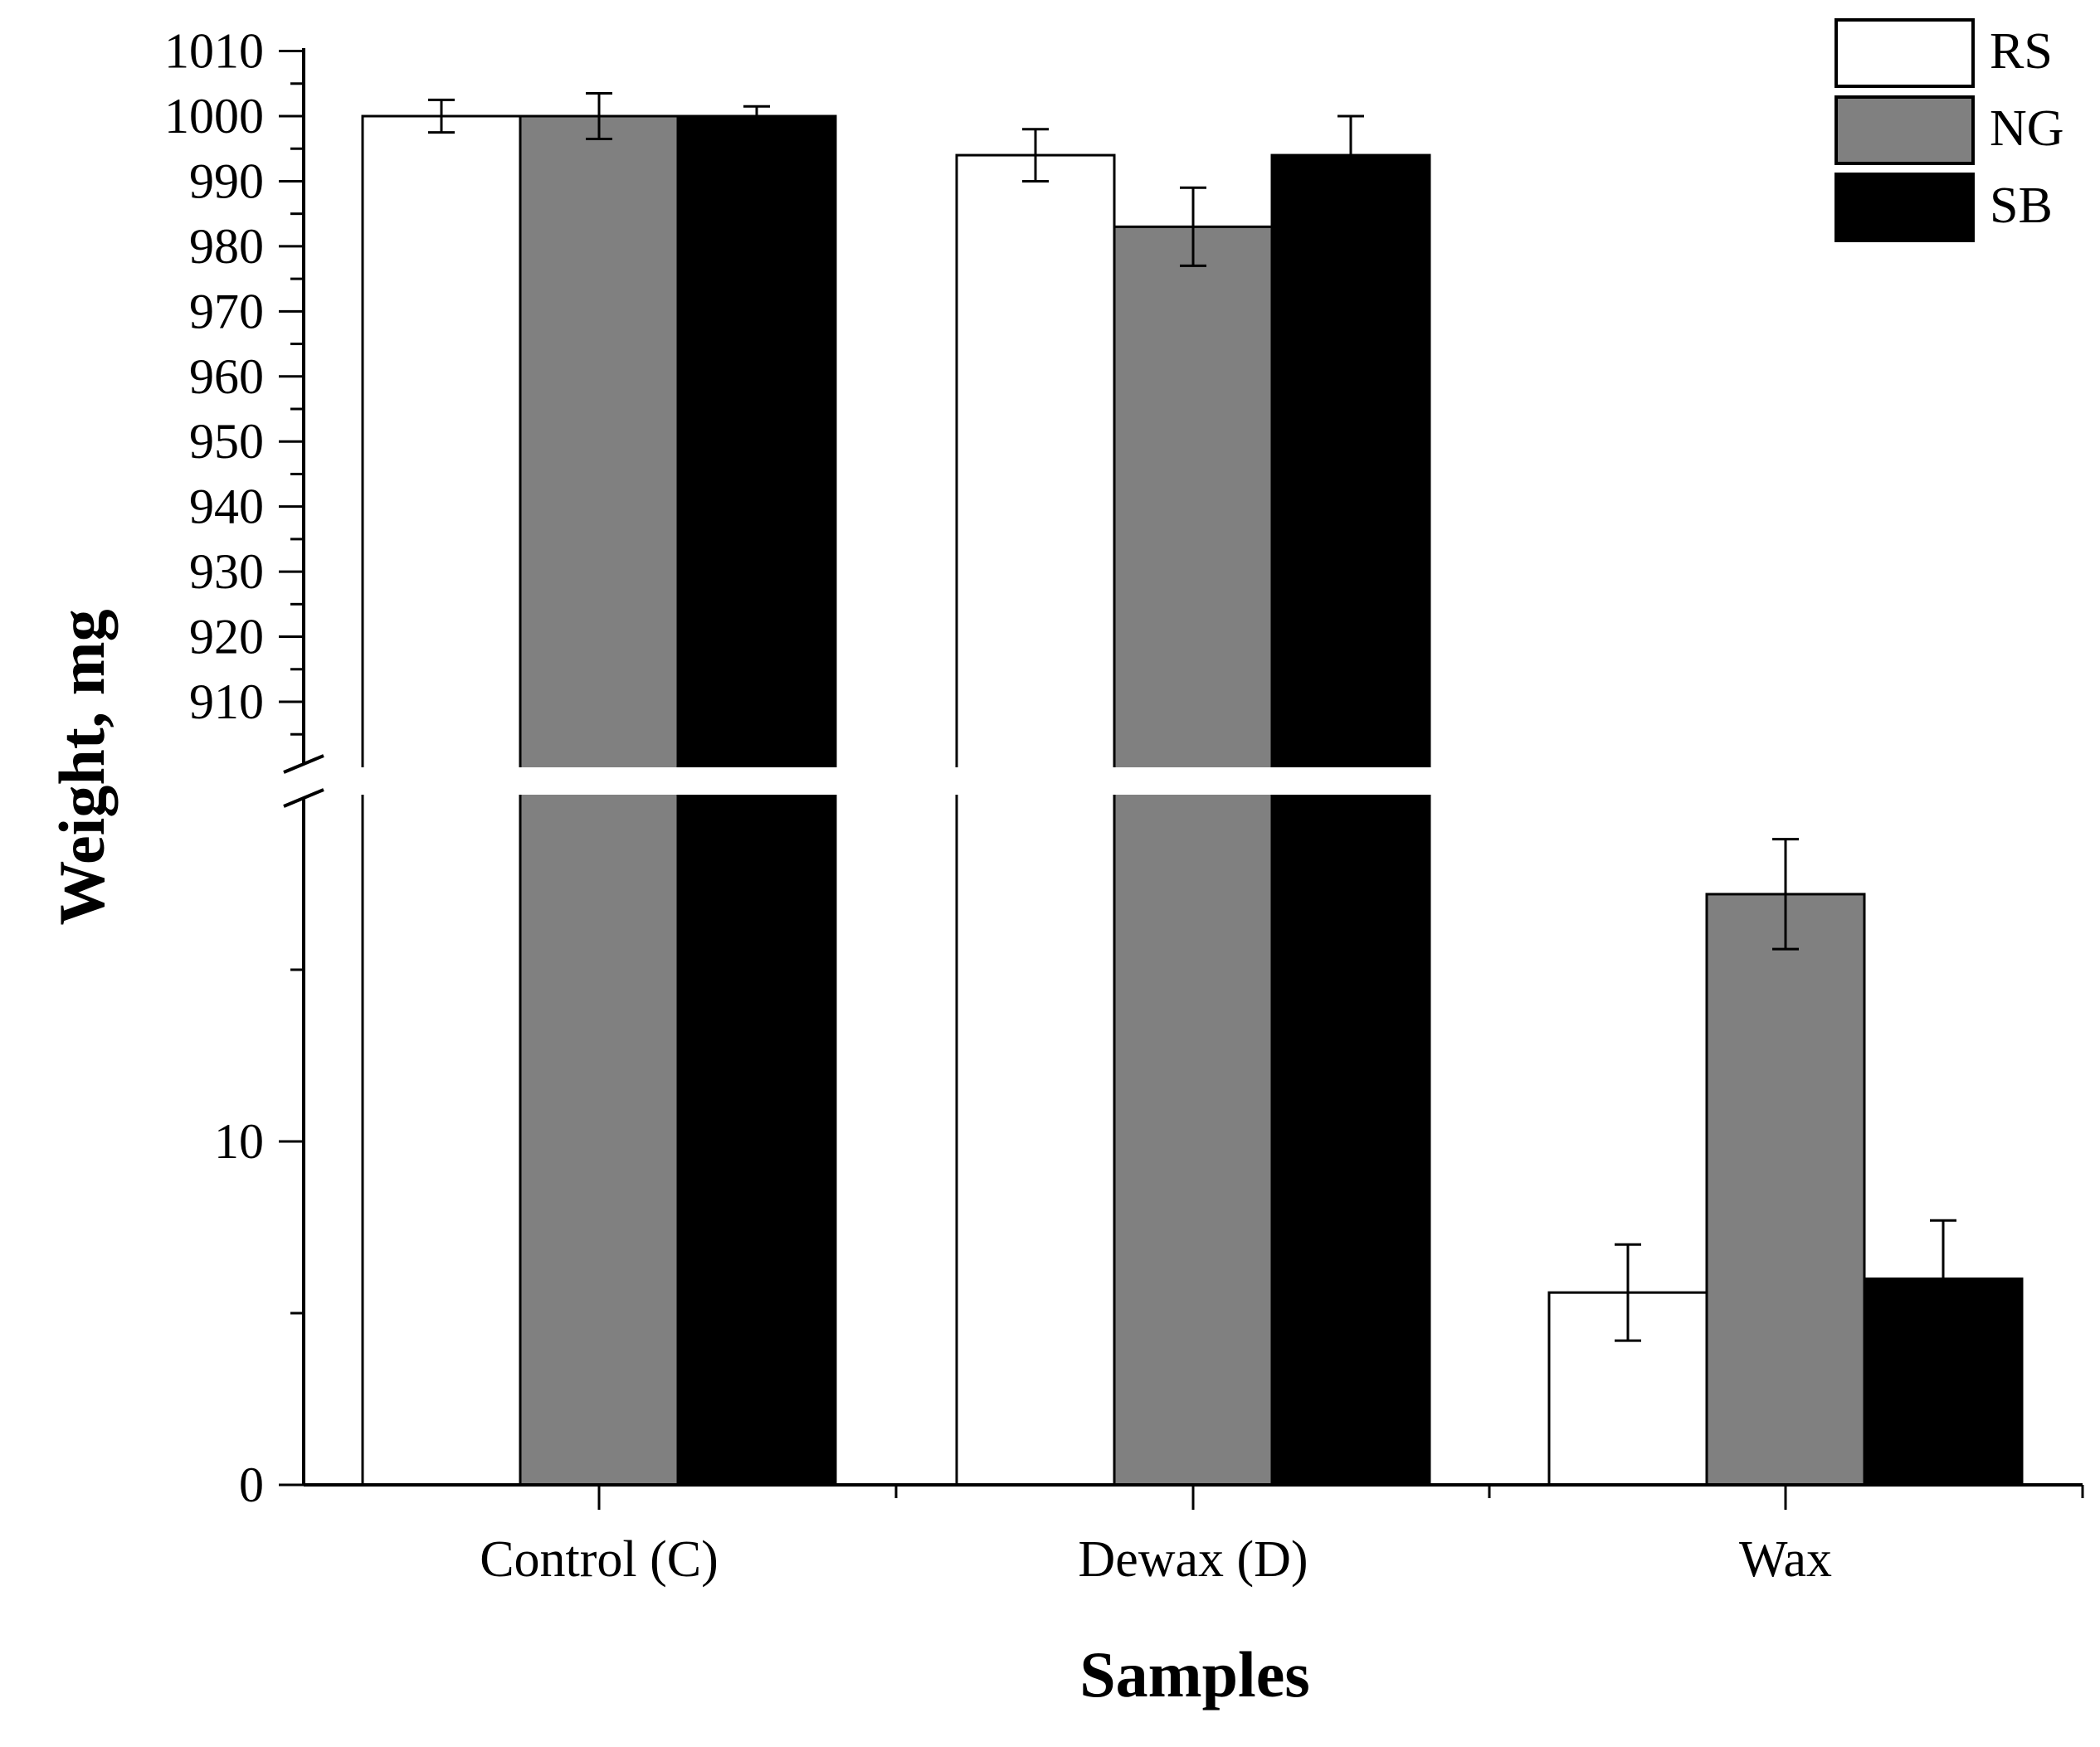 The width and height of the screenshot is (2100, 1747). I want to click on y-tick-label-990: 990, so click(226, 180).